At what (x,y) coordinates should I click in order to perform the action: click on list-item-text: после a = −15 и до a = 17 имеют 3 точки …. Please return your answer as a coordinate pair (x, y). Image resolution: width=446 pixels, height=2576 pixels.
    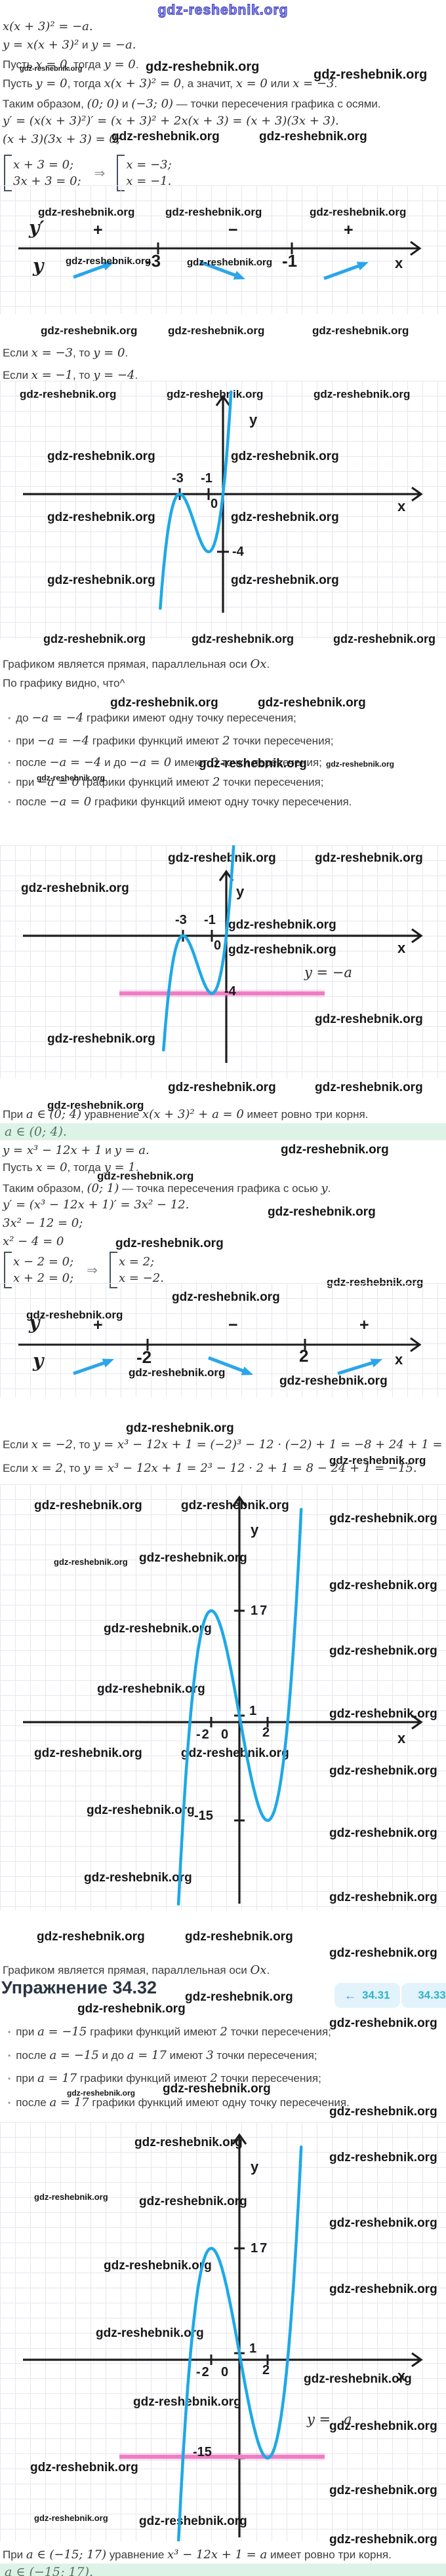
    Looking at the image, I should click on (166, 2055).